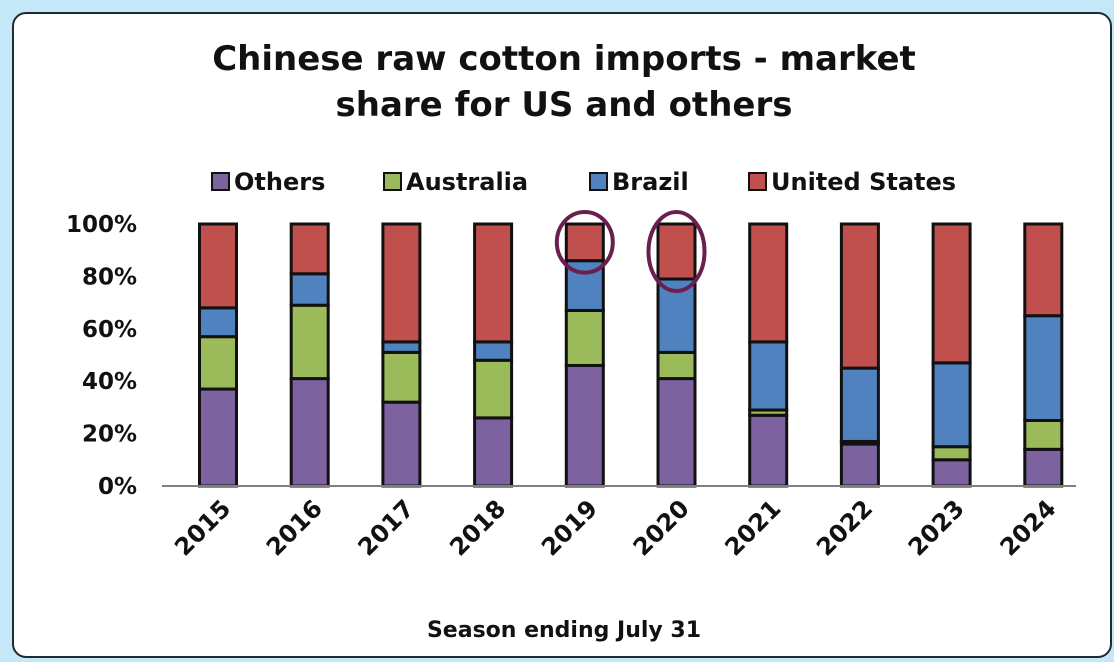 The width and height of the screenshot is (1114, 662). What do you see at coordinates (109, 330) in the screenshot?
I see `y-tick-label: 60%` at bounding box center [109, 330].